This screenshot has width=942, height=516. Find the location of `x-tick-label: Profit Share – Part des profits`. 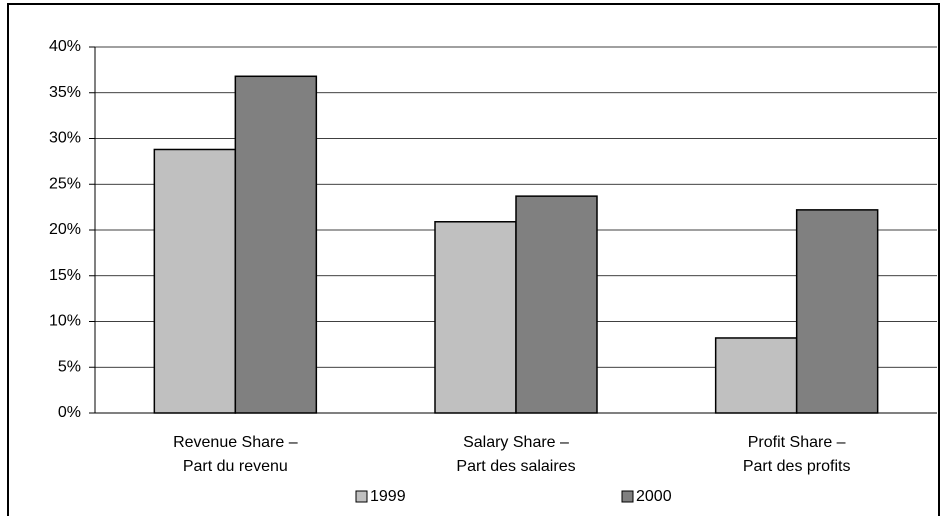

x-tick-label: Profit Share – Part des profits is located at coordinates (797, 454).